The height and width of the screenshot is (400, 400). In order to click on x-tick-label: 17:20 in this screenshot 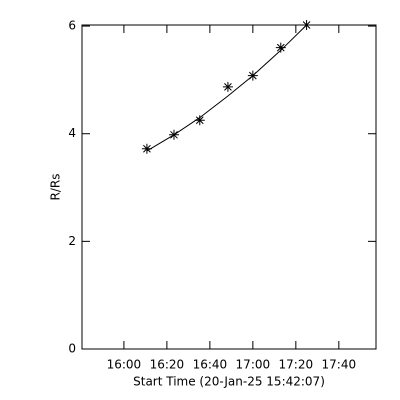, I will do `click(296, 365)`.